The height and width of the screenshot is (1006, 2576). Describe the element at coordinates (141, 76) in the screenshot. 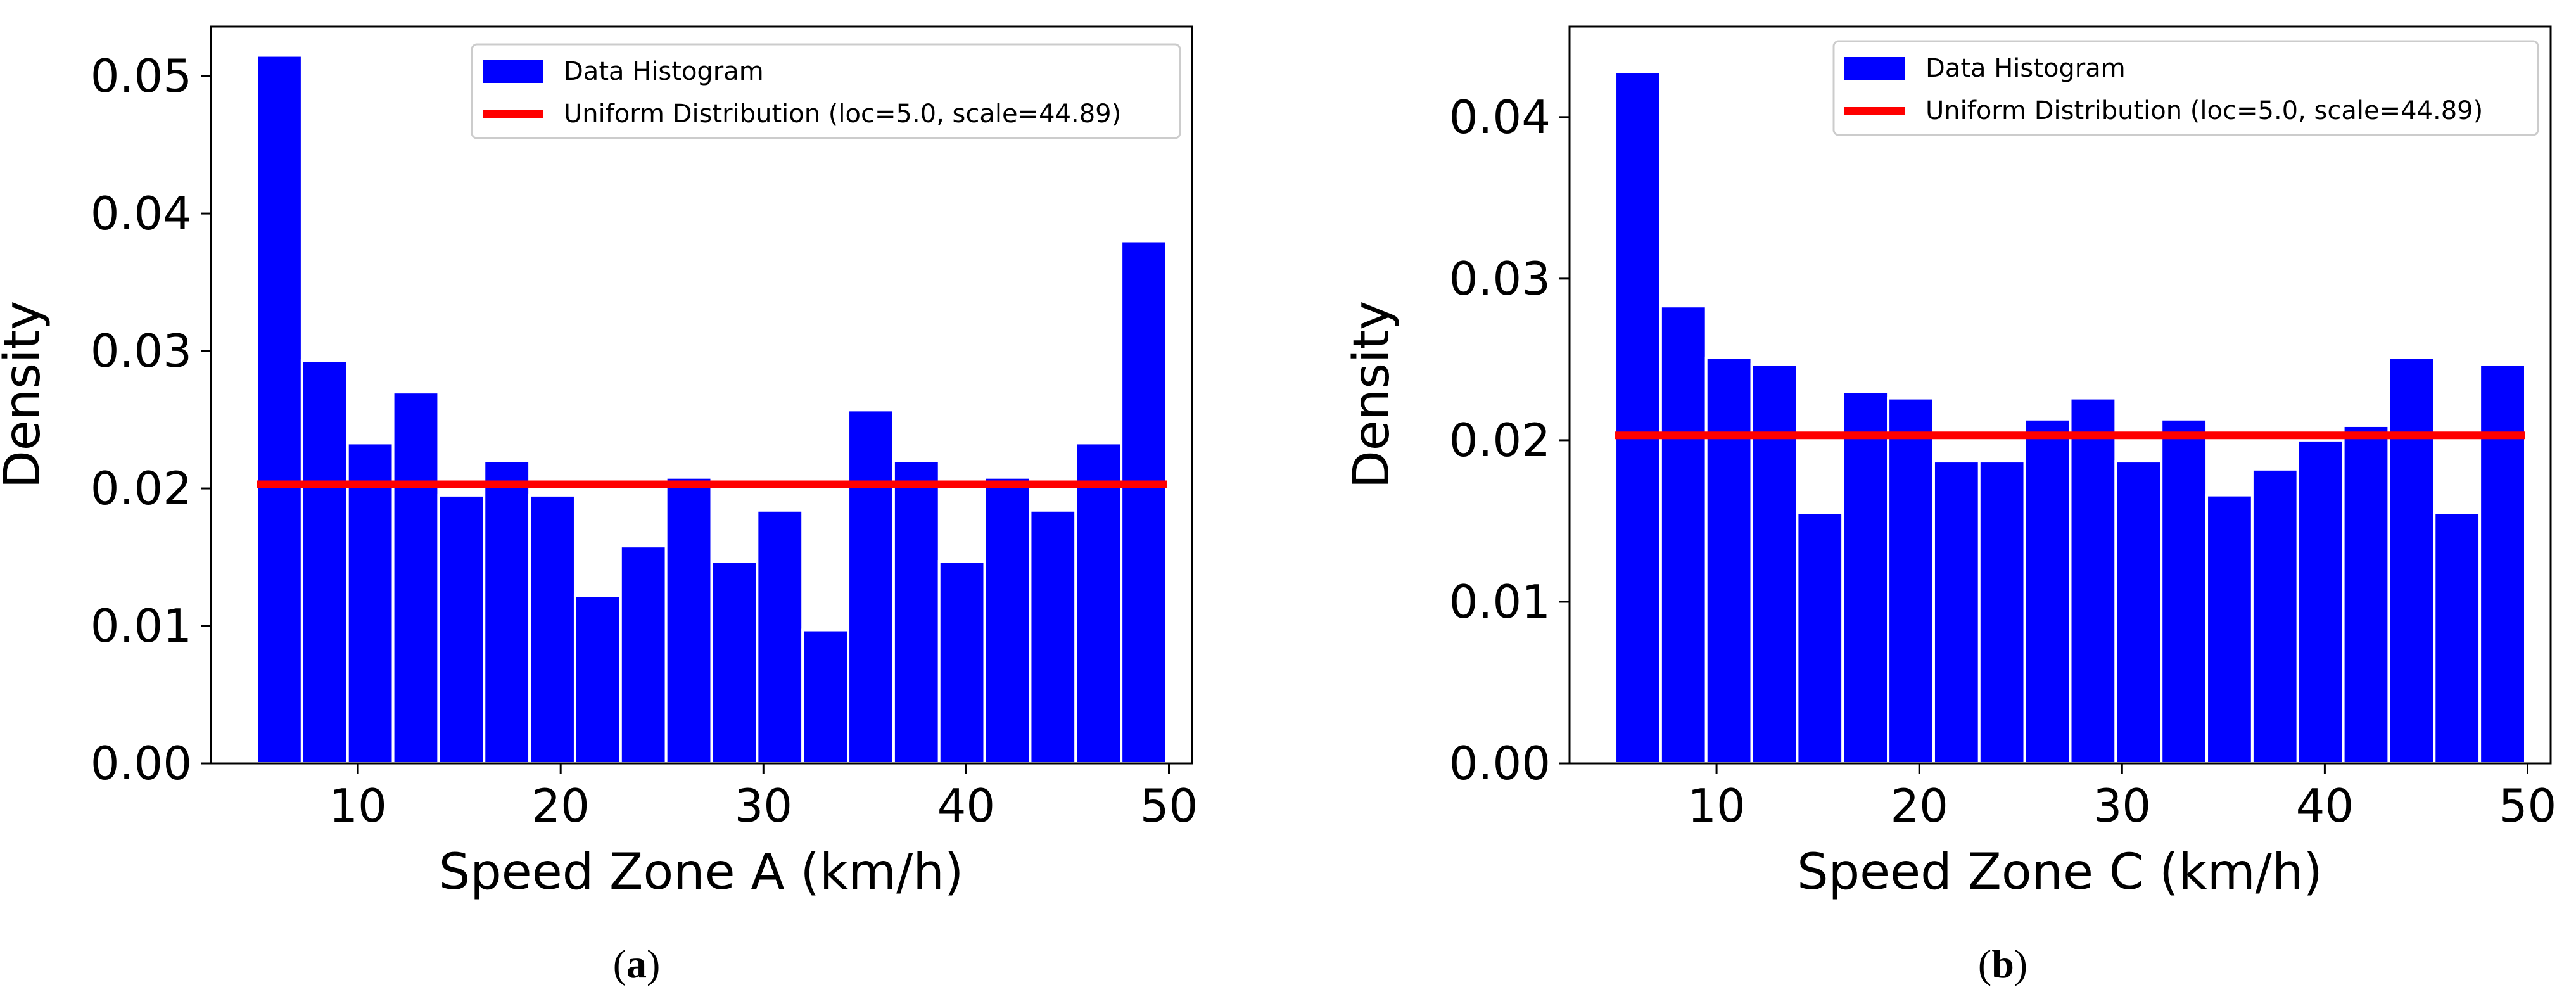

I see `y-tick-label: 0.05` at that location.